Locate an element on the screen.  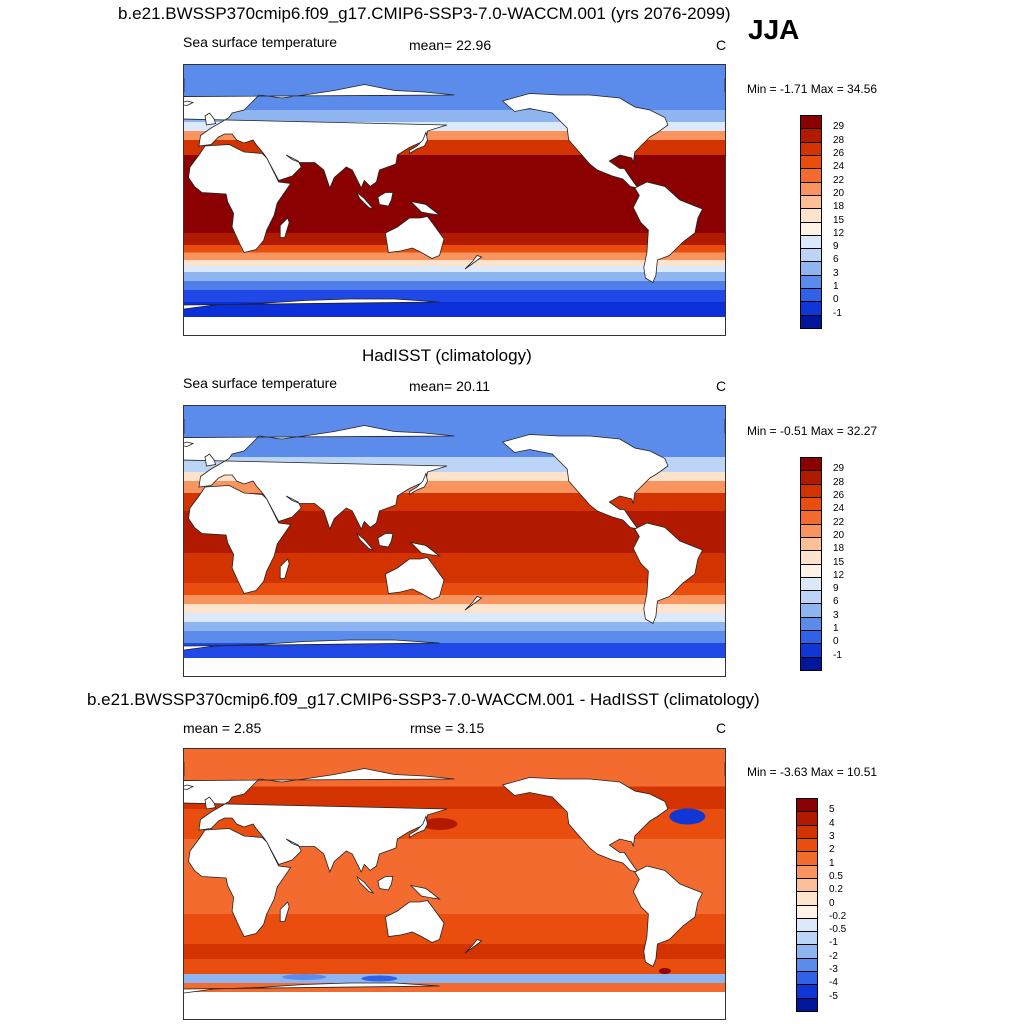
panel-2-title: HadISST (climatology) is located at coordinates (447, 355).